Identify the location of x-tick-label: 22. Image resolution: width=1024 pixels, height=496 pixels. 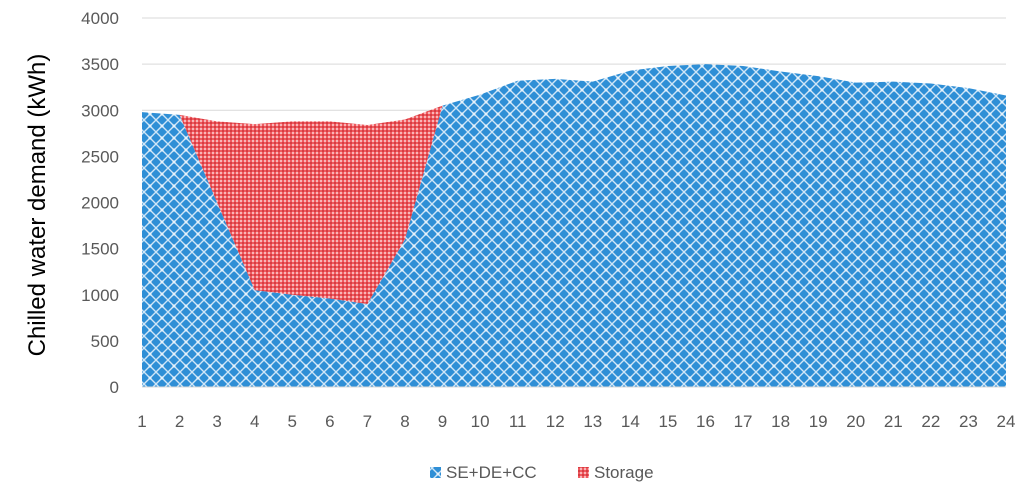
(930, 421).